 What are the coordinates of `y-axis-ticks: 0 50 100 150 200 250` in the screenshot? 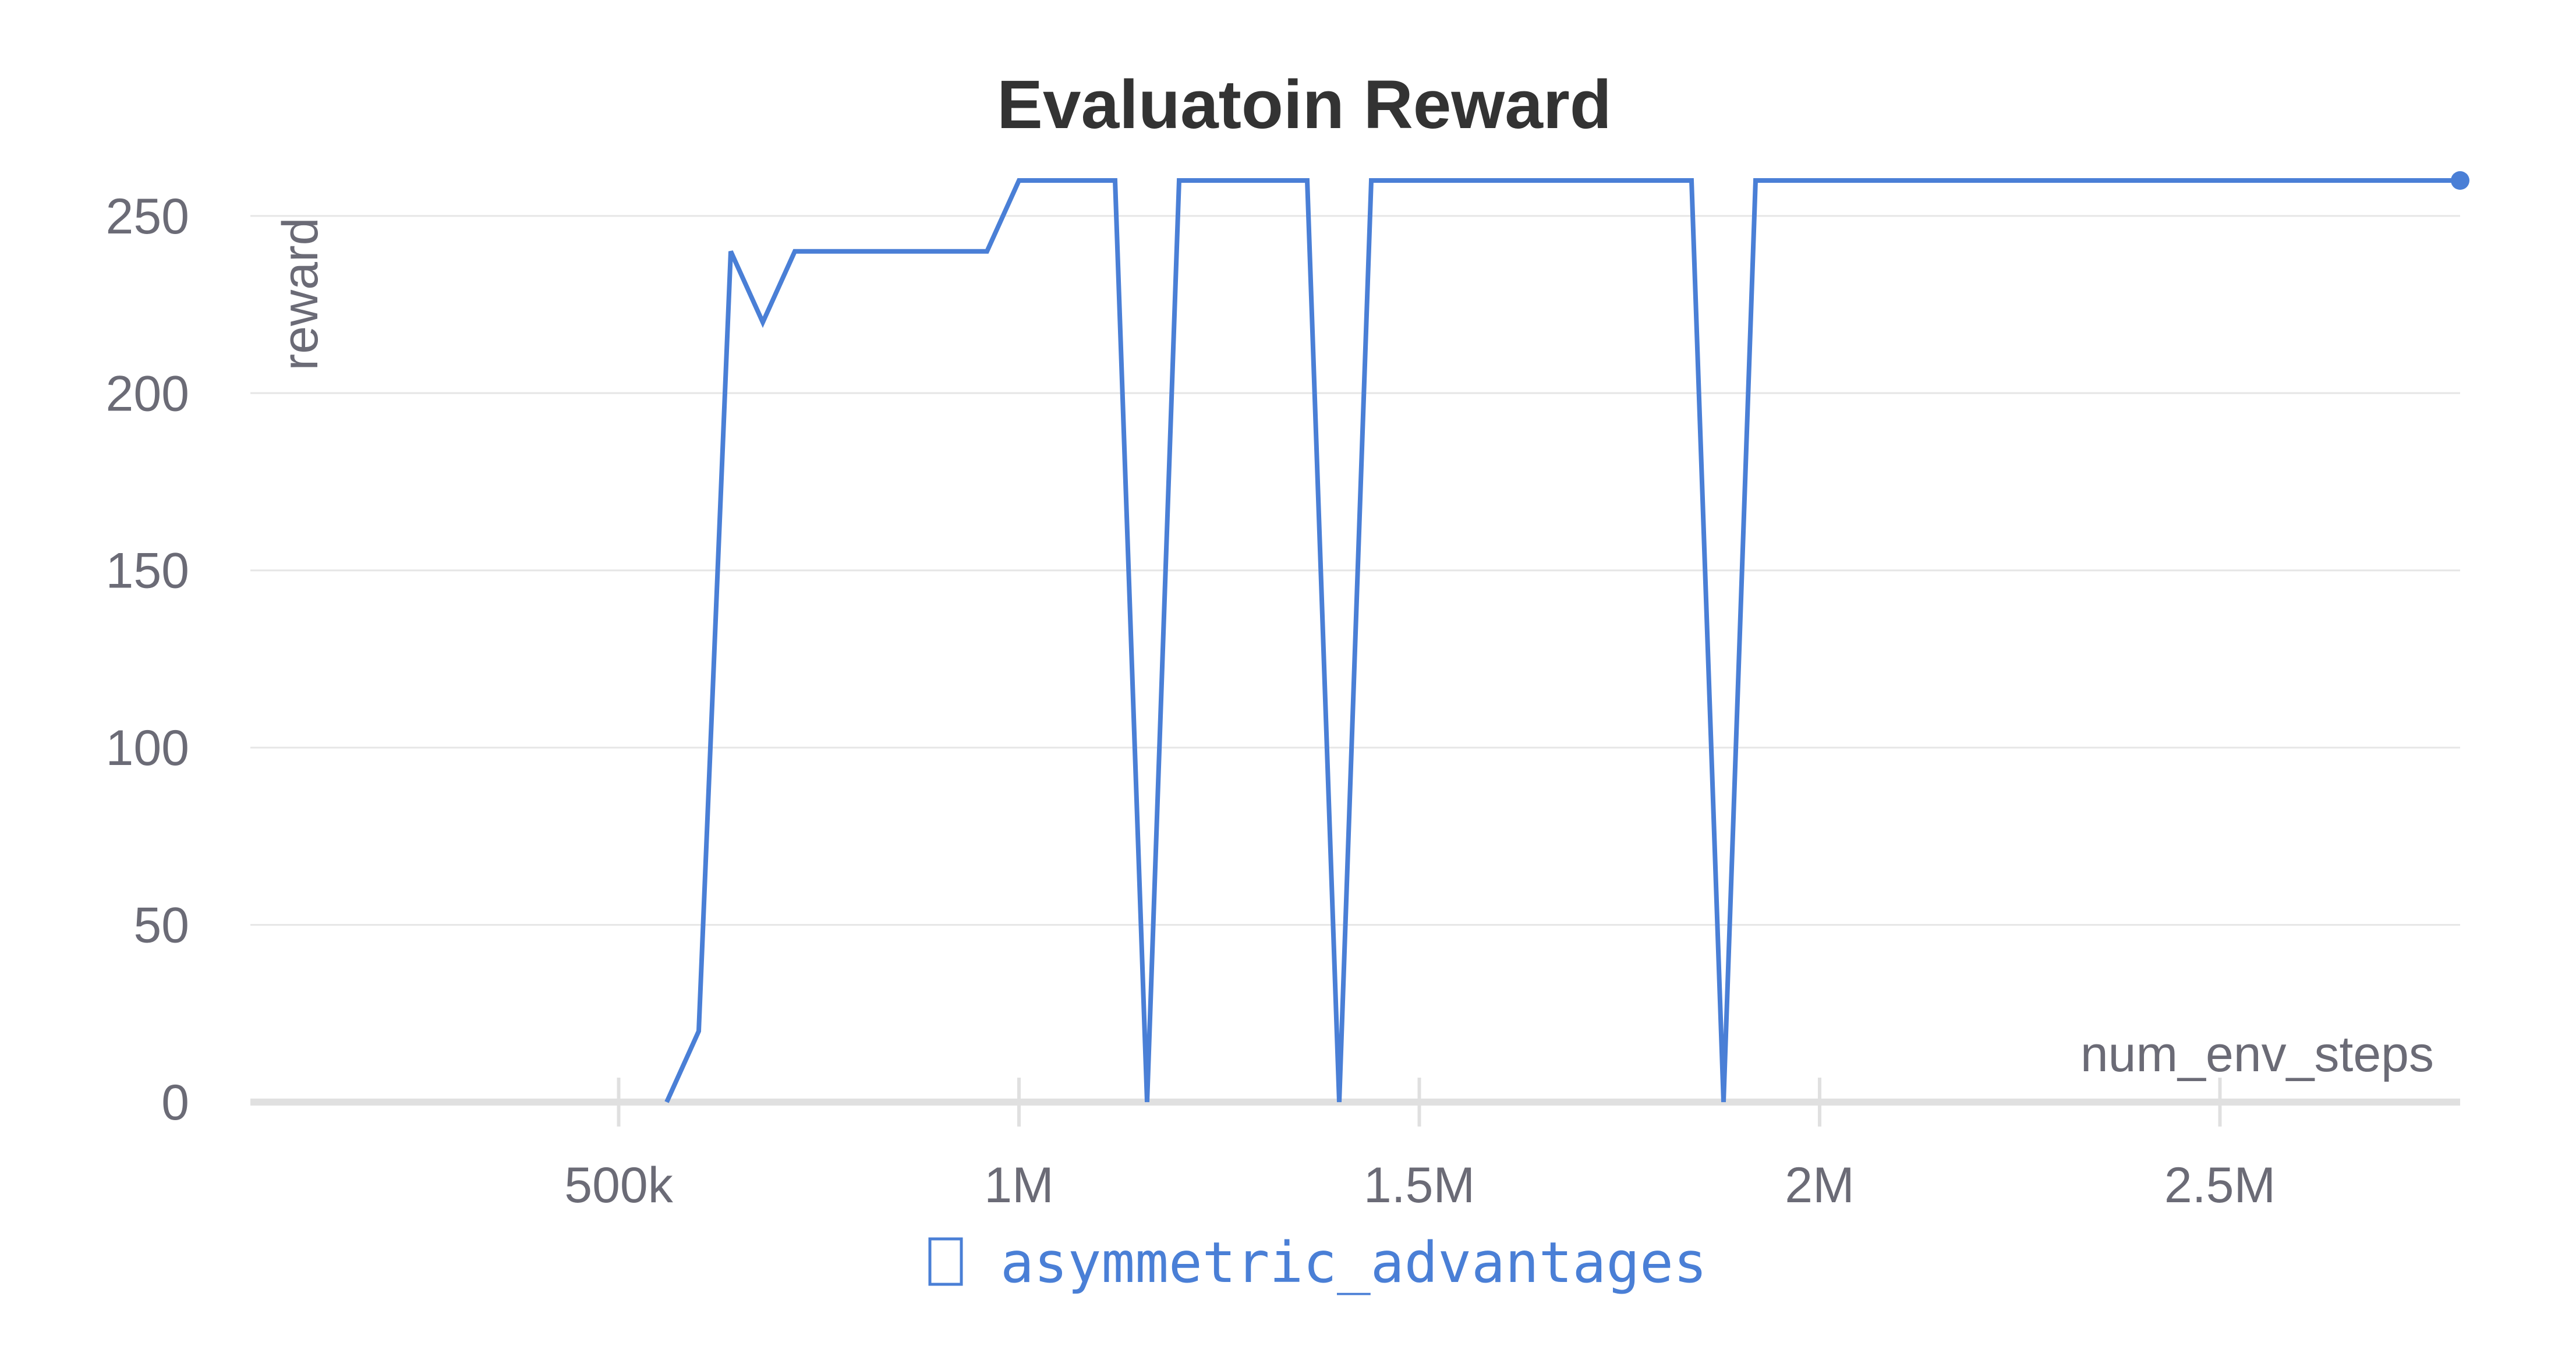 It's located at (148, 660).